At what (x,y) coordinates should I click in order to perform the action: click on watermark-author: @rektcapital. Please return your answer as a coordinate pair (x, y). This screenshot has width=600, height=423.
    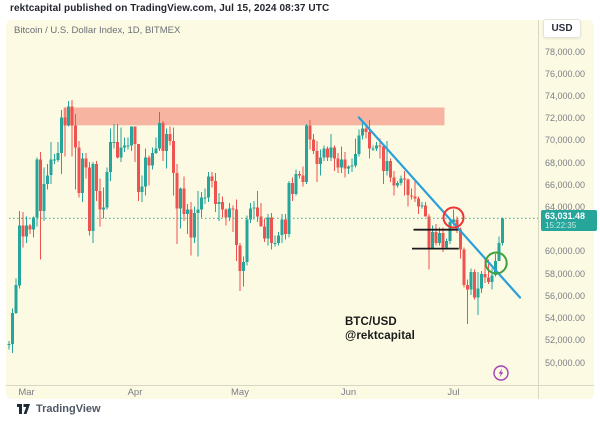
    Looking at the image, I should click on (380, 335).